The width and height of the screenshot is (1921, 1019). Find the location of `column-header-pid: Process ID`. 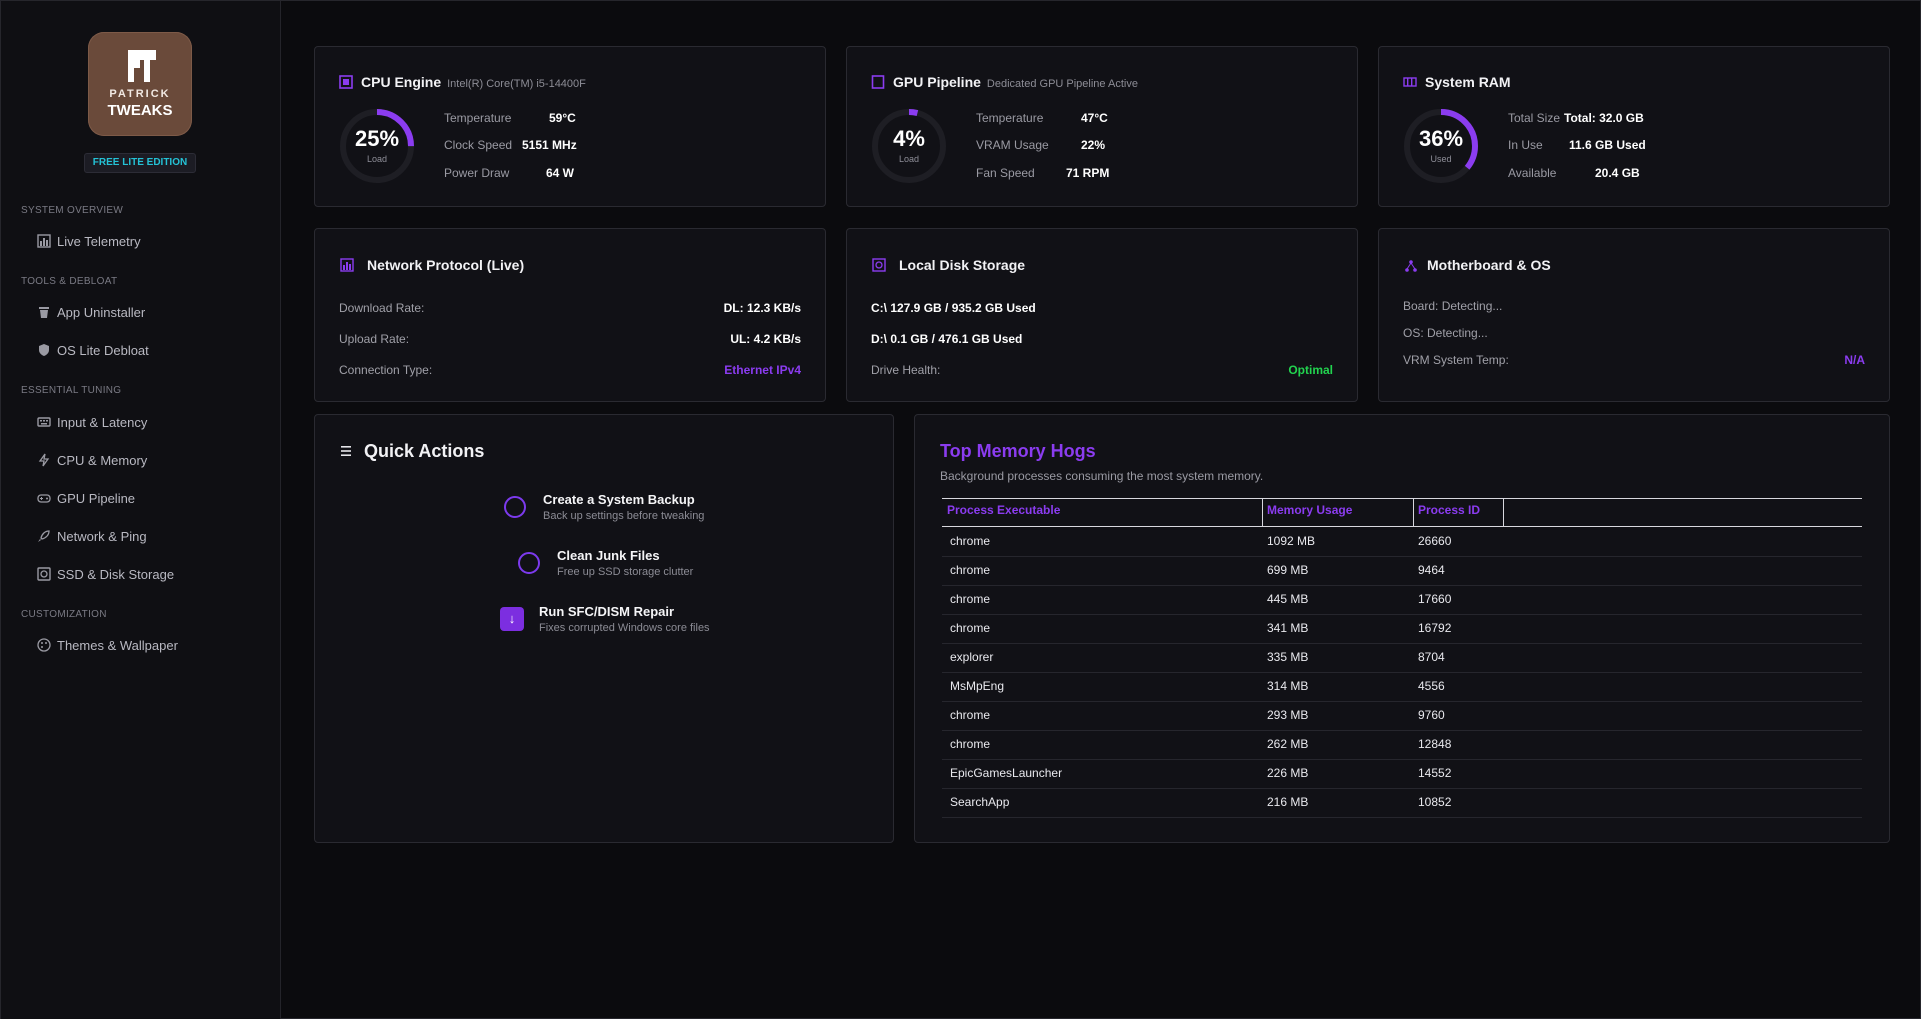

column-header-pid: Process ID is located at coordinates (1449, 510).